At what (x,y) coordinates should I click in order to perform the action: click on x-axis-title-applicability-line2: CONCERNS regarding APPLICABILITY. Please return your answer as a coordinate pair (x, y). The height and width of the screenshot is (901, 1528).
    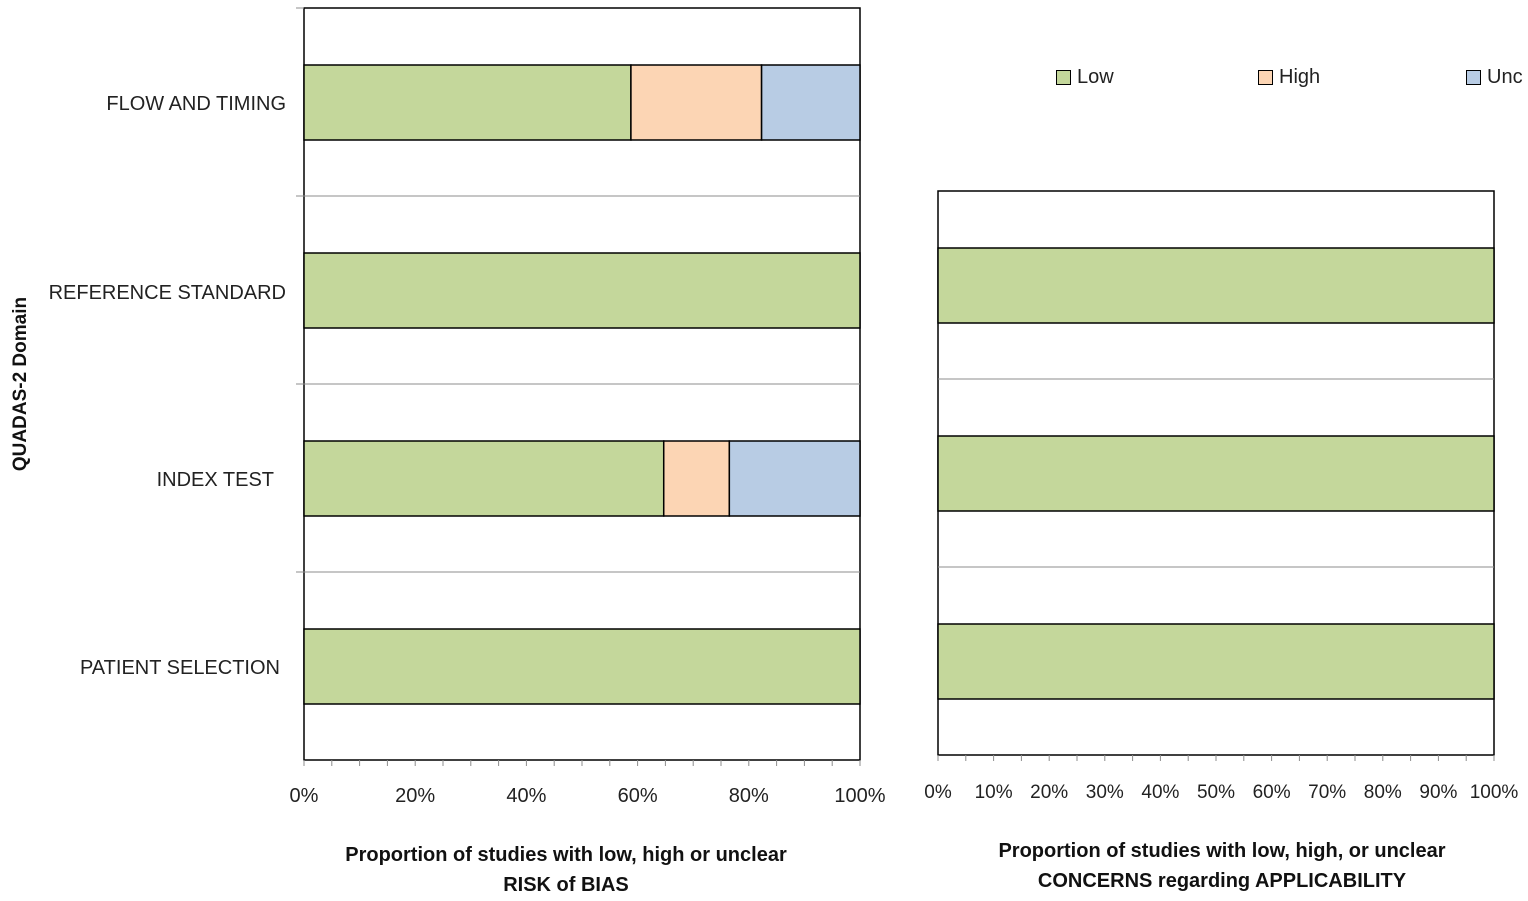
    Looking at the image, I should click on (1222, 881).